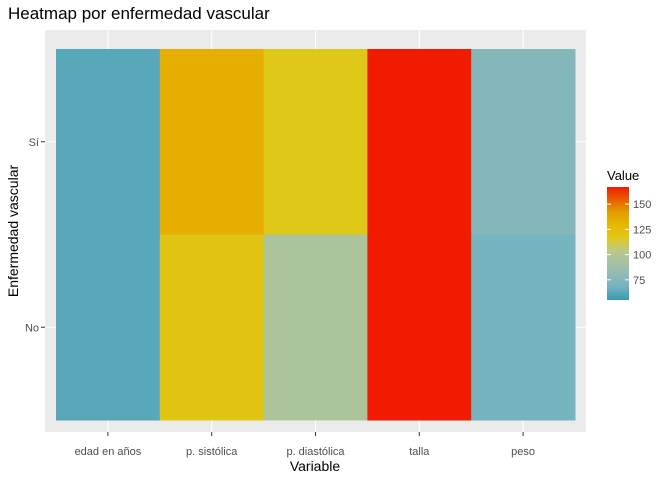  What do you see at coordinates (623, 175) in the screenshot?
I see `legend-title: Value` at bounding box center [623, 175].